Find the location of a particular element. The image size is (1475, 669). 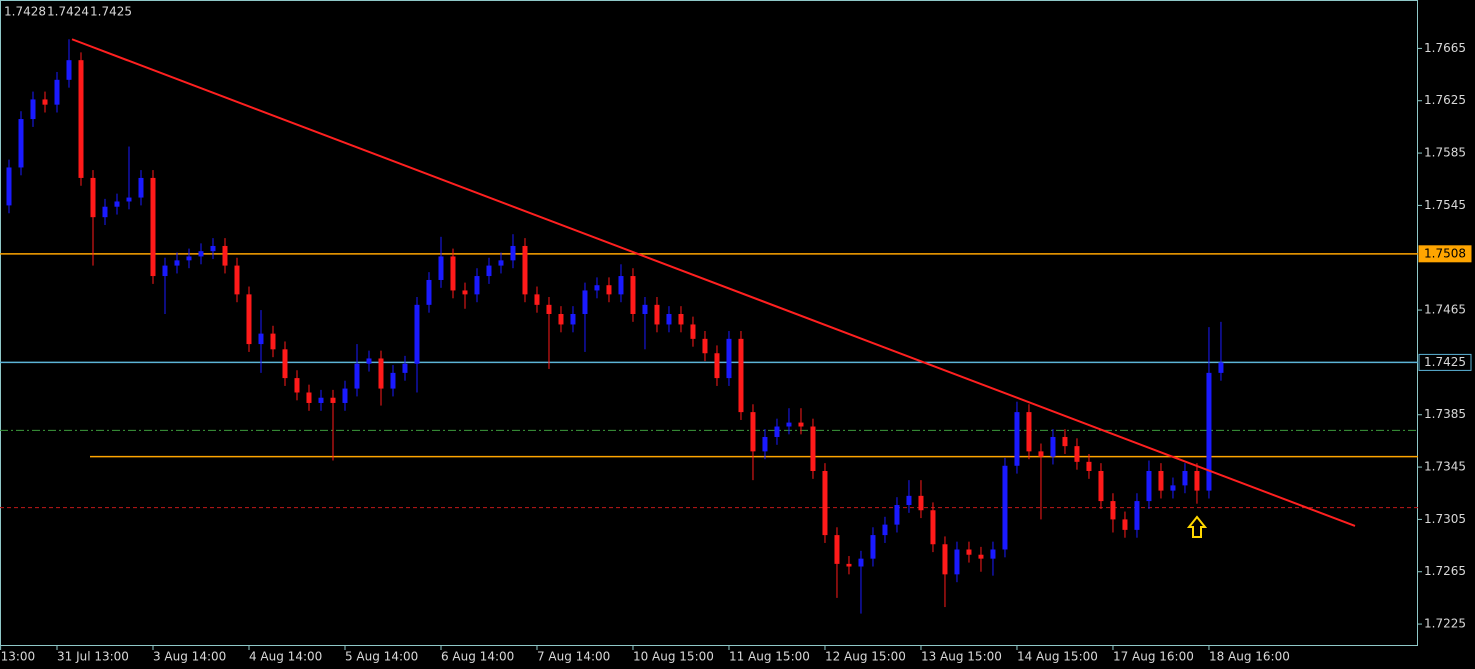

signal-arrow is located at coordinates (1197, 526).